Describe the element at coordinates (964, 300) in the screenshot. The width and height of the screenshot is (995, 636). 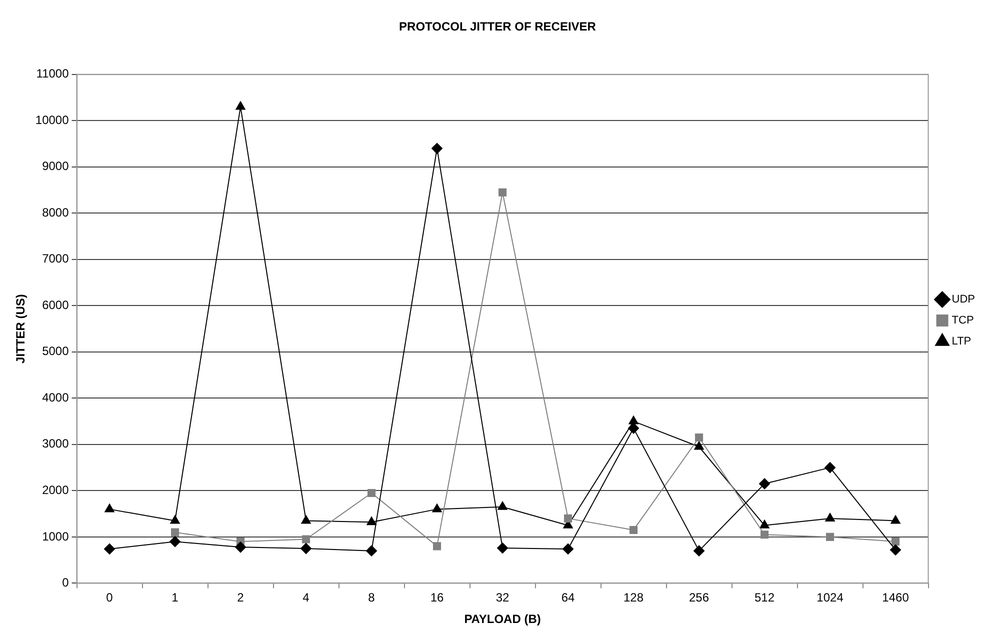
I see `legend-label: UDP` at that location.